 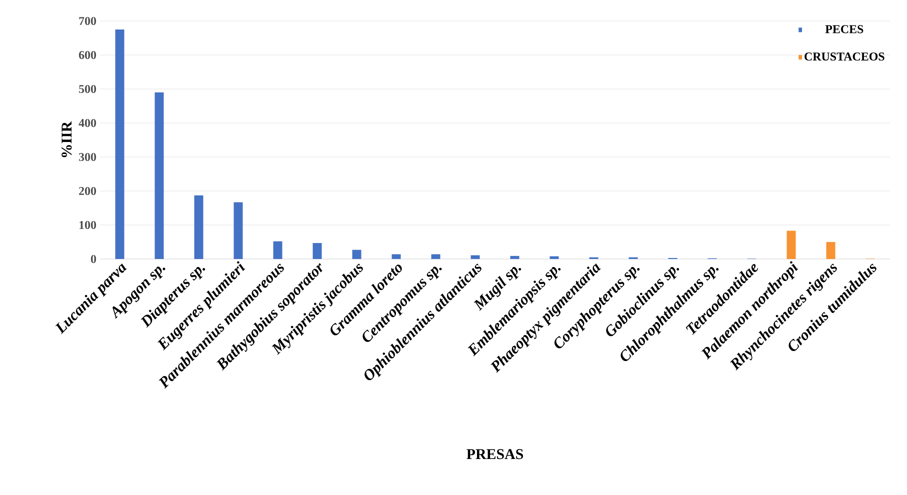 I want to click on y-tick-label: 200, so click(x=87, y=191).